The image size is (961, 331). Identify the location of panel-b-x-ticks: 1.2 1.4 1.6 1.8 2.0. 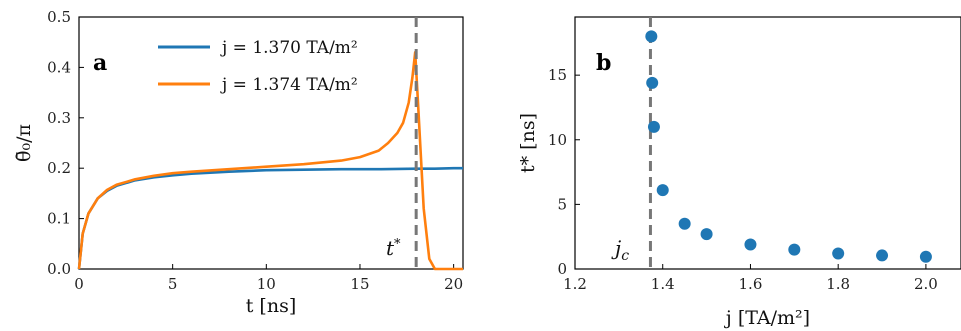
(750, 278).